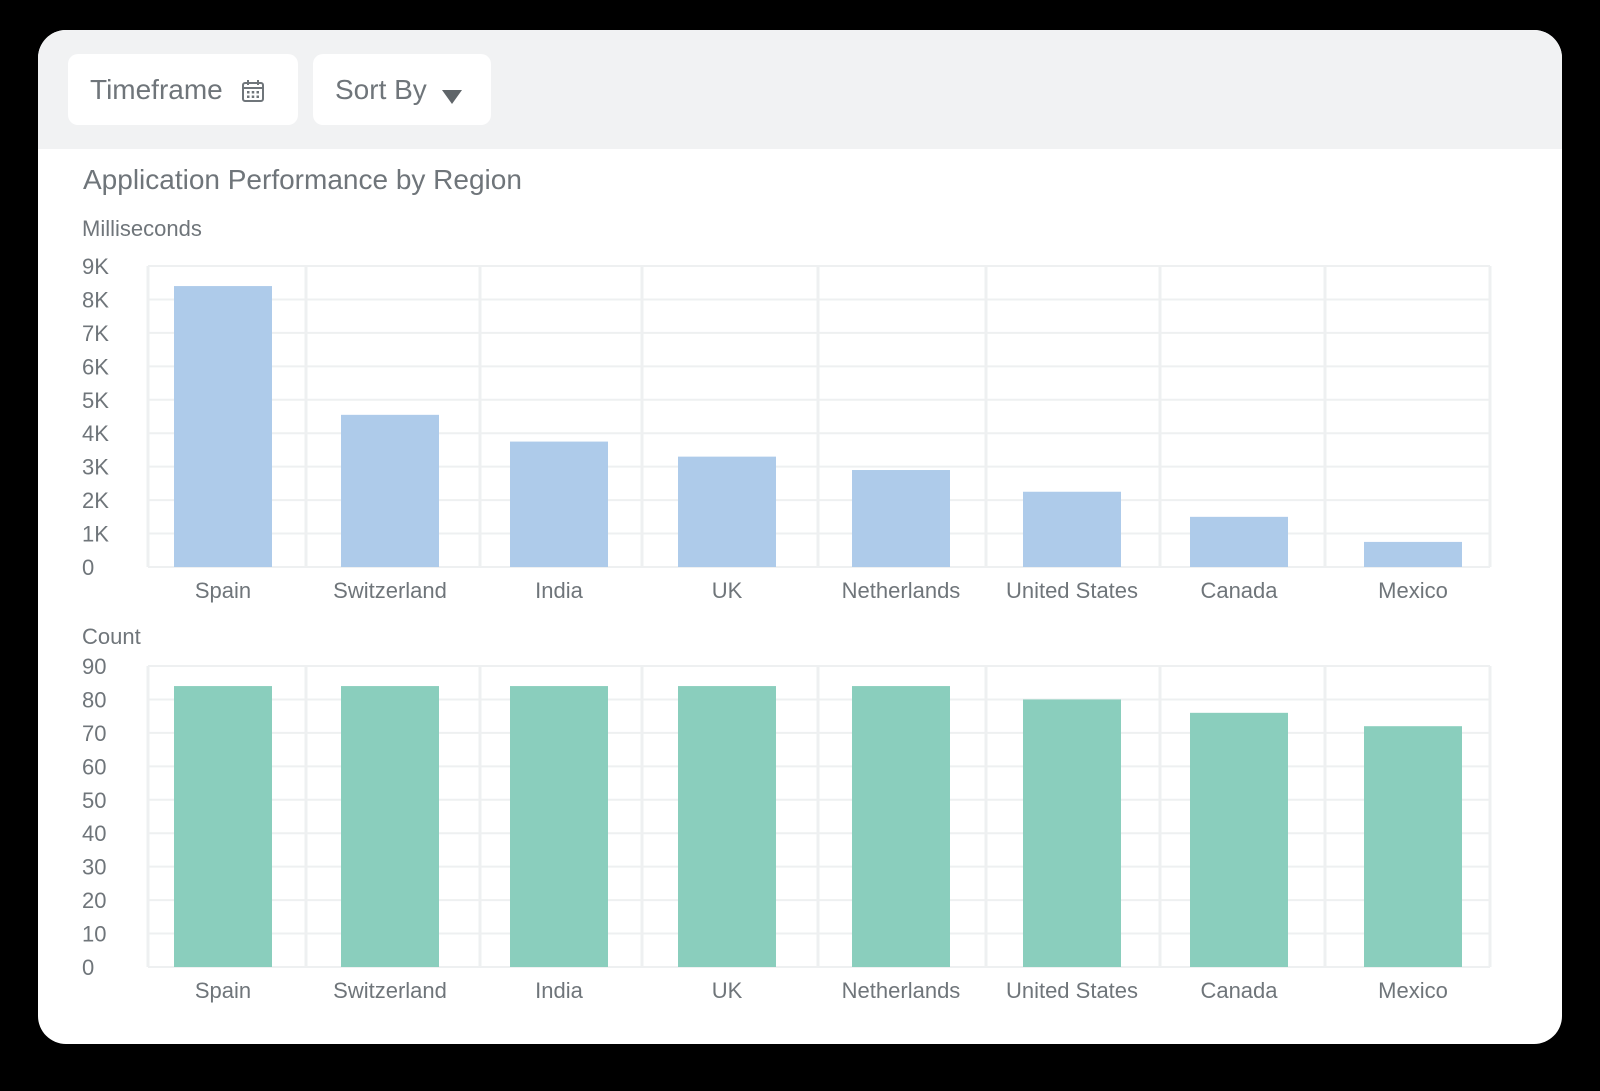 This screenshot has width=1600, height=1091. Describe the element at coordinates (302, 179) in the screenshot. I see `chart-title: Application Performance by Region` at that location.